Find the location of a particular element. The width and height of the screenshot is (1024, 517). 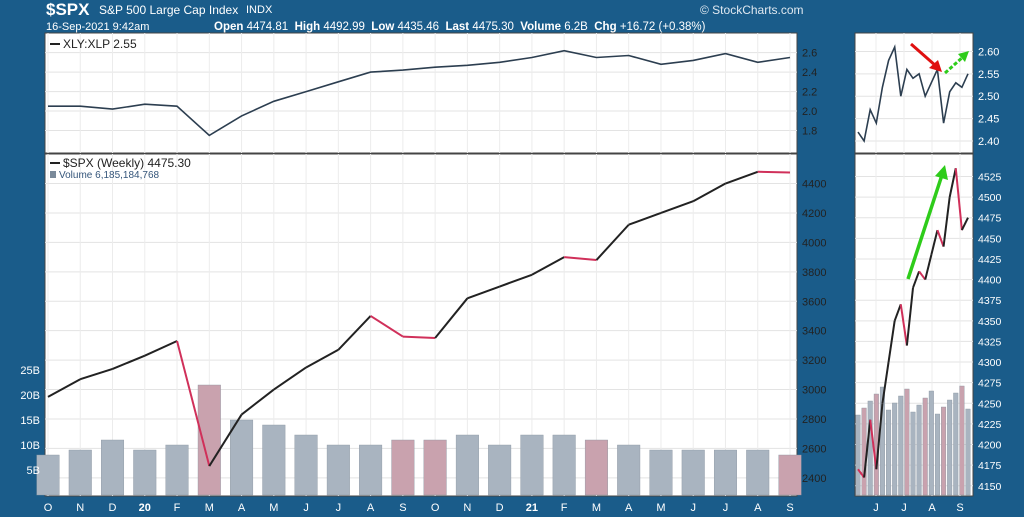

spx-y-tick: 4400 is located at coordinates (814, 185).